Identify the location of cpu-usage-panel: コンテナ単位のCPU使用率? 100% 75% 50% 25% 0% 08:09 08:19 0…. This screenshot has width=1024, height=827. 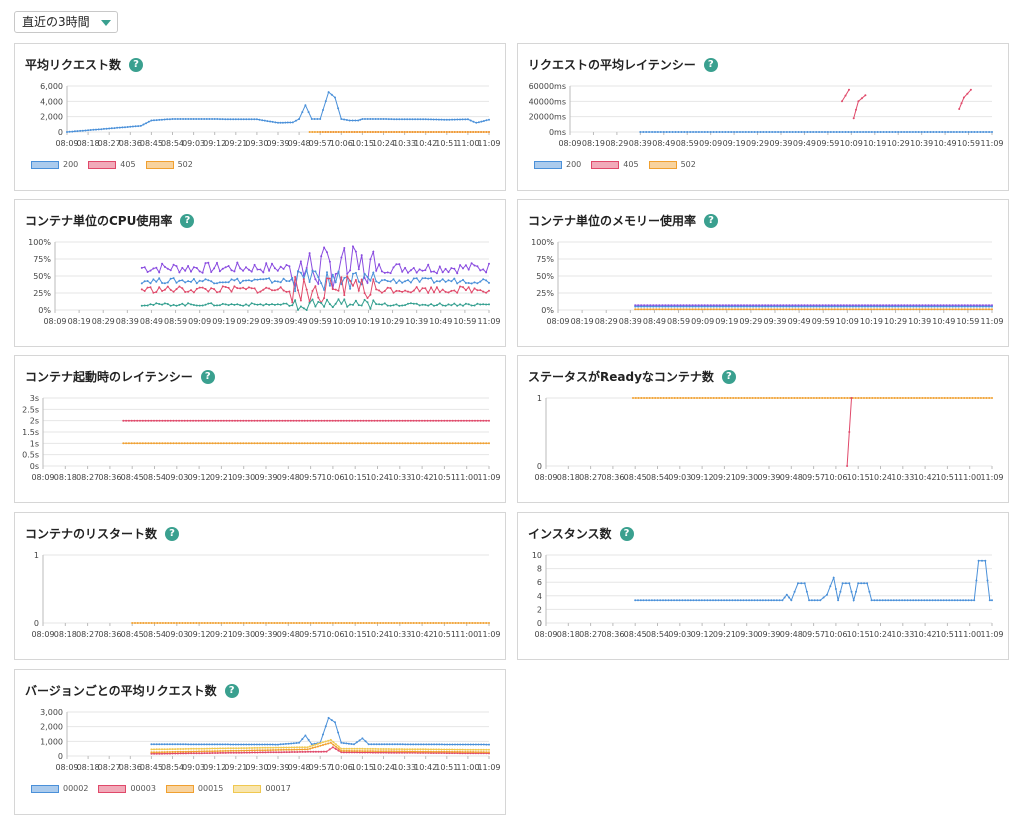
(260, 273).